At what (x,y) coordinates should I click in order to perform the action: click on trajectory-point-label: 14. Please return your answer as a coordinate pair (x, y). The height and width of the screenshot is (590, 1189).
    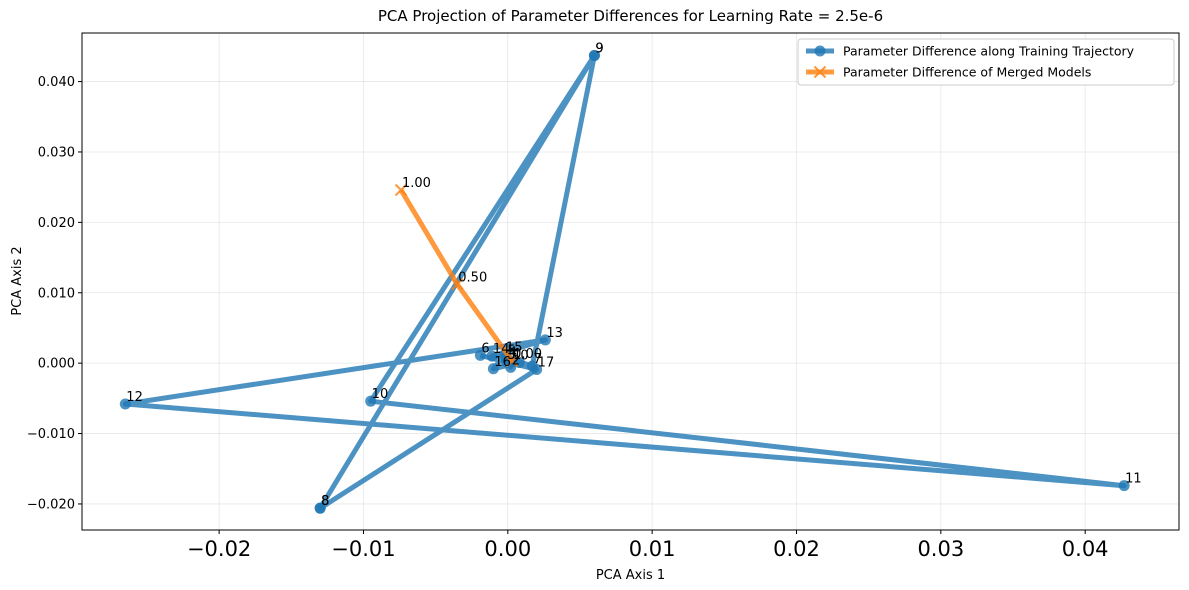
    Looking at the image, I should click on (501, 349).